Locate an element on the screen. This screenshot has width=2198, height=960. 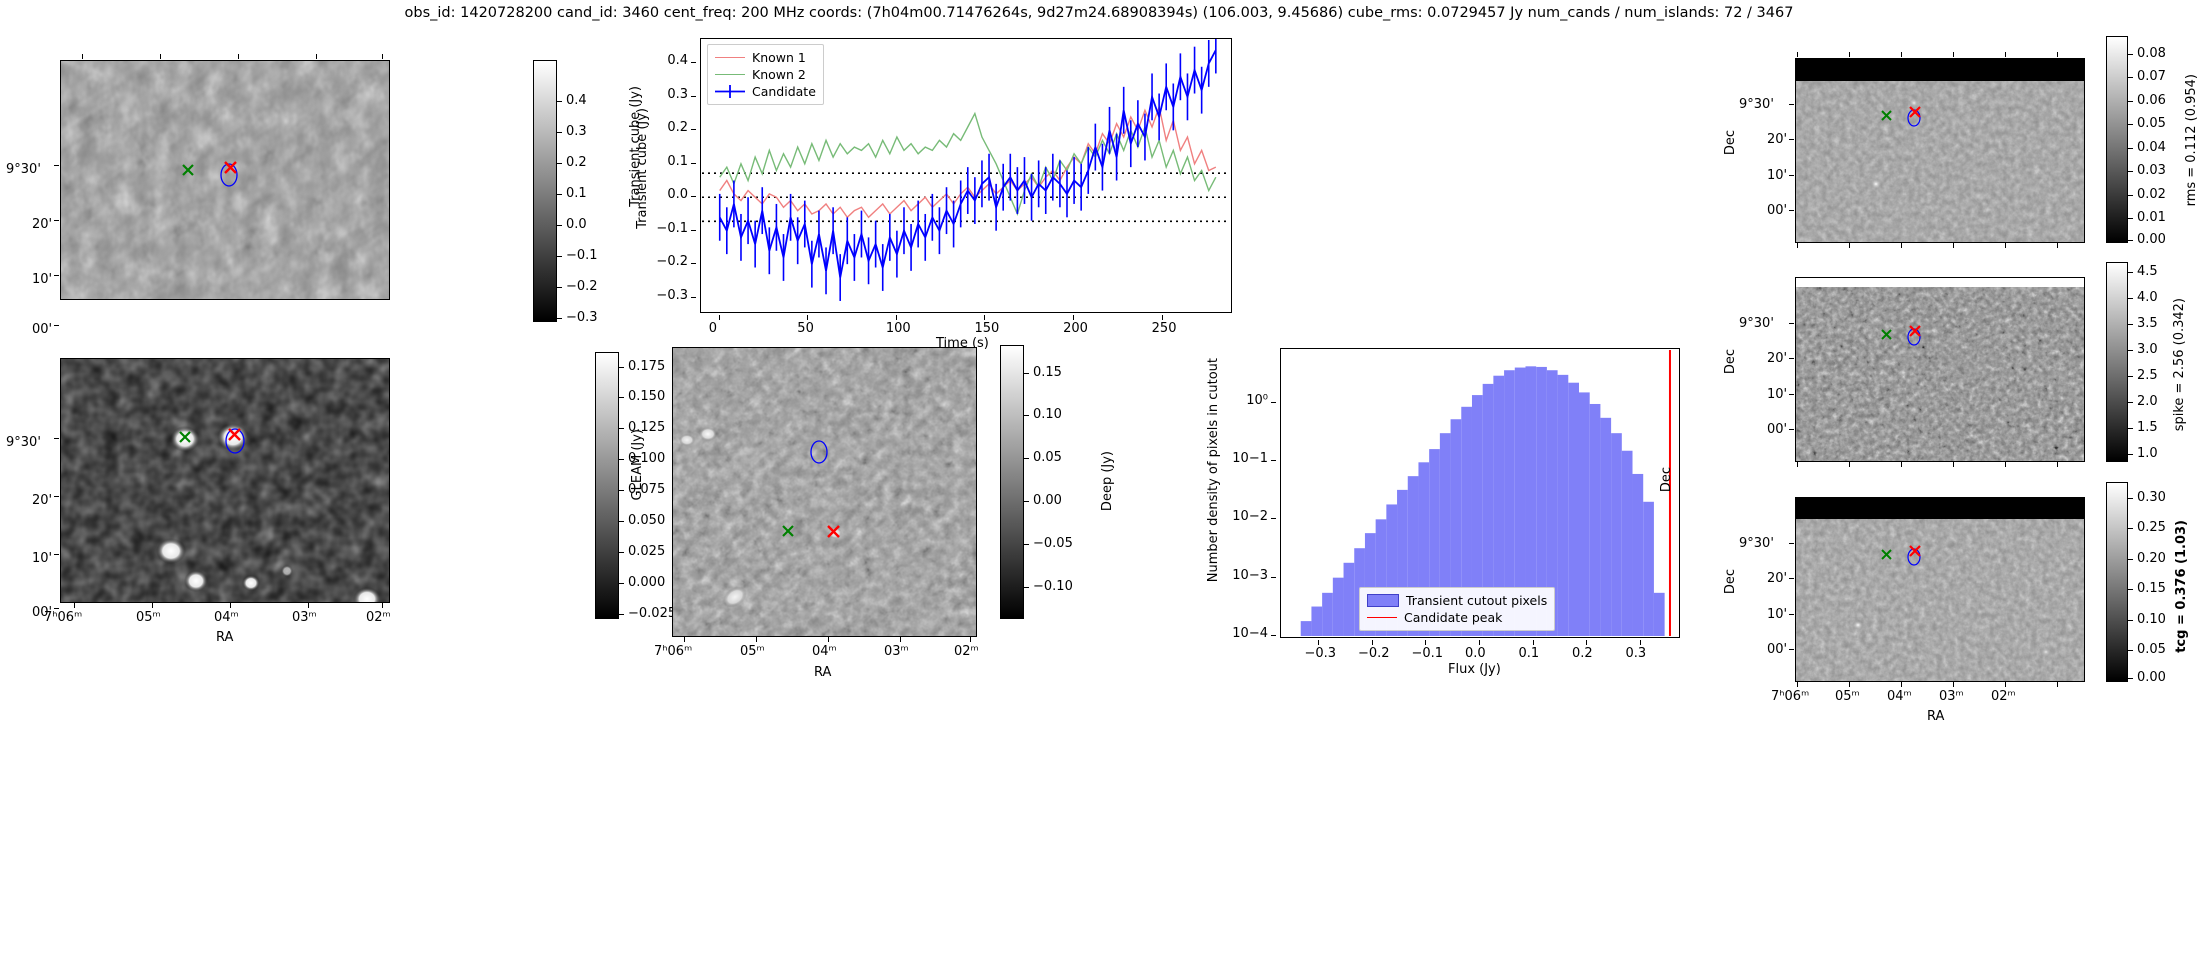
histogram-dec-vline-label: Dec is located at coordinates (1666, 480).